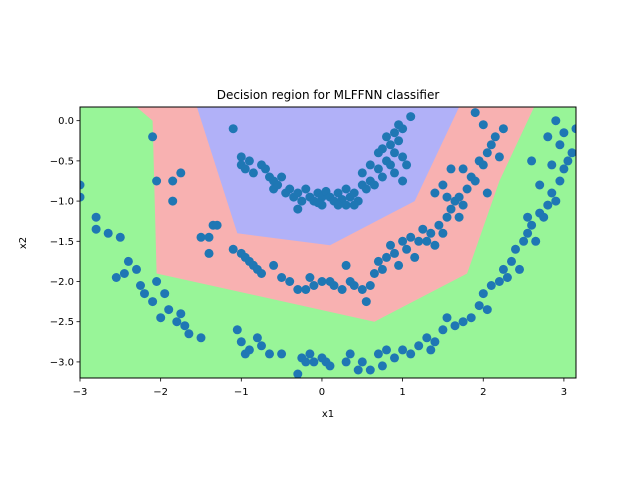 The image size is (640, 480). I want to click on y-tick-label: −0.5, so click(62, 161).